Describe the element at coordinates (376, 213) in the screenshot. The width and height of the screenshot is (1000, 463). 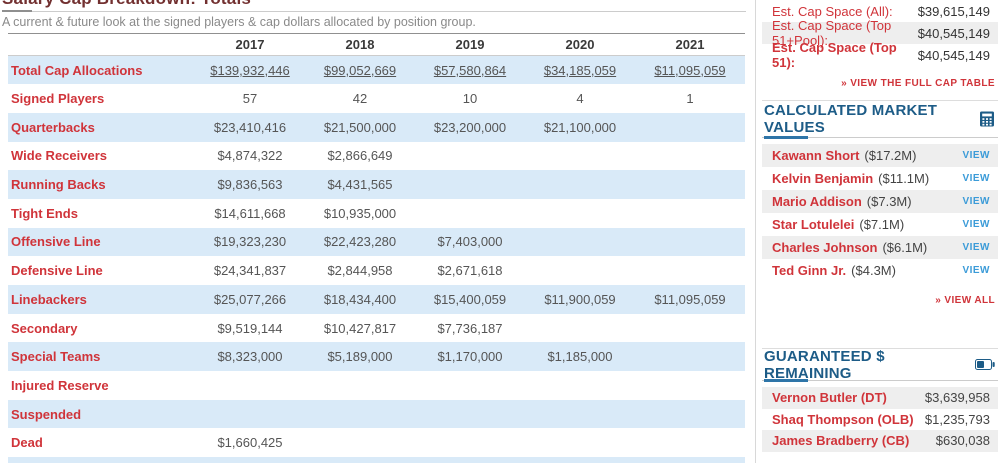
I see `table-row: Tight Ends $14,611,668 $10,935,000` at that location.